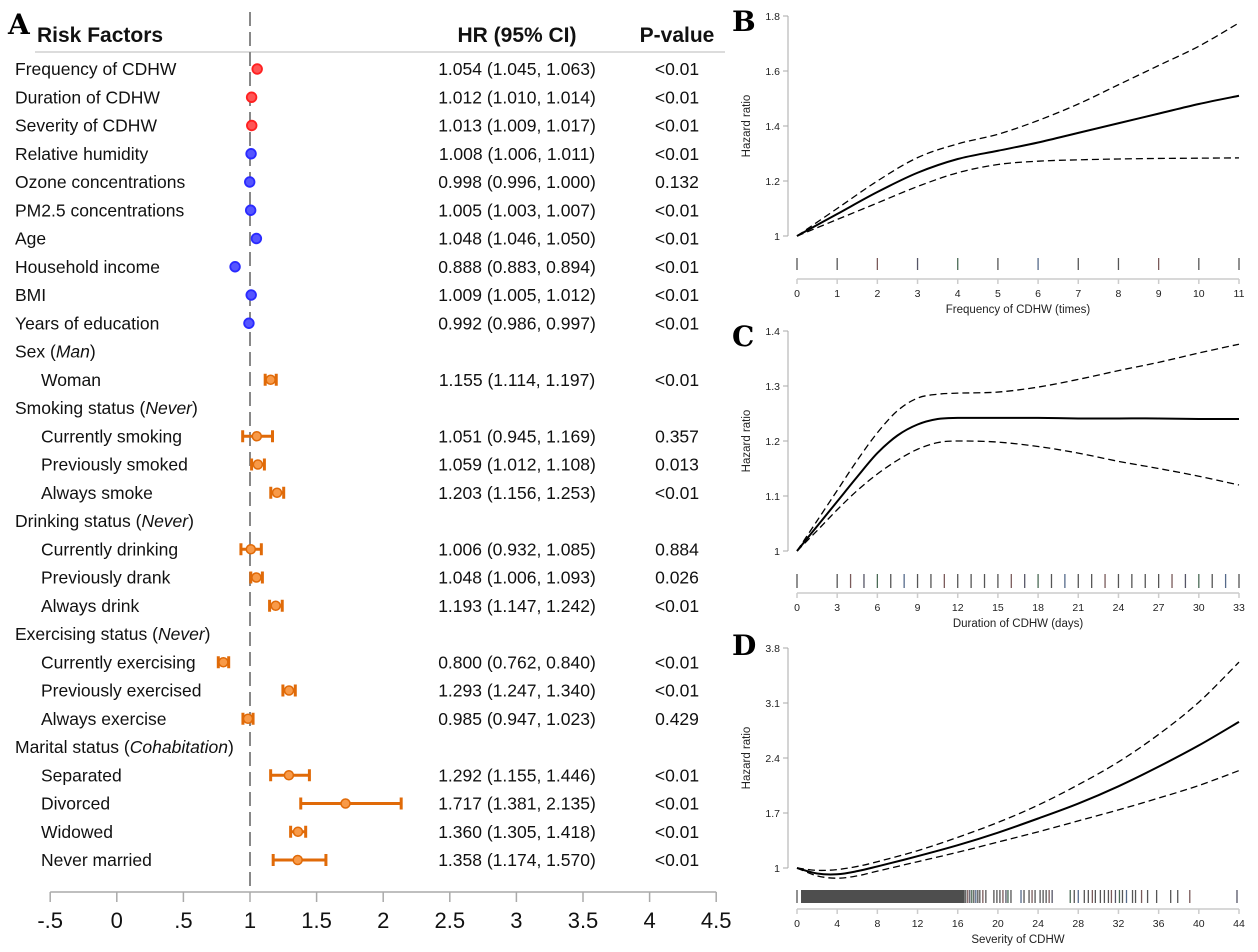 This screenshot has height=952, width=1258. I want to click on hr-ci-value: 1.155 (1.114, 1.197), so click(517, 380).